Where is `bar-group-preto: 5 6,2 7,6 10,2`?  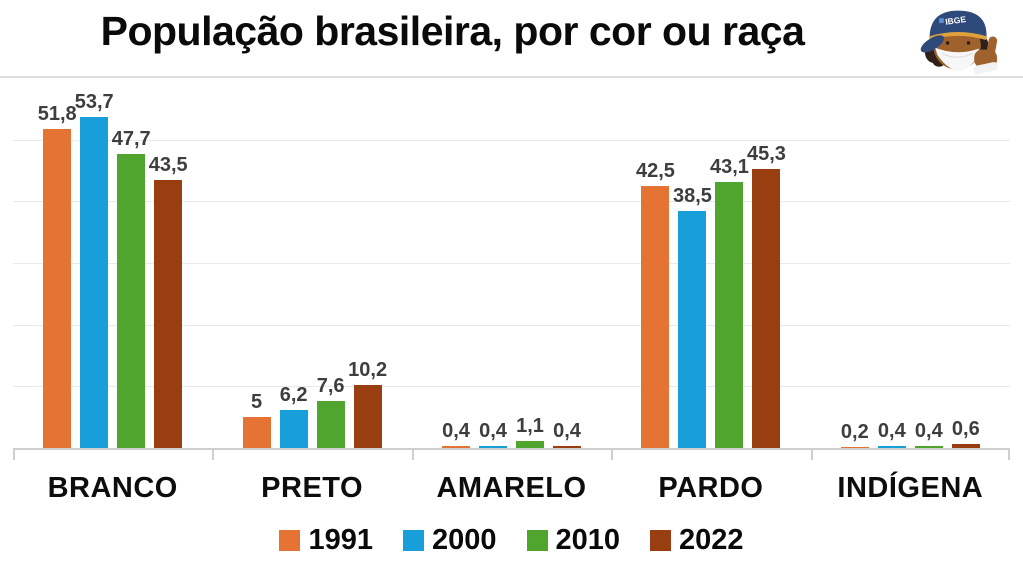
bar-group-preto: 5 6,2 7,6 10,2 is located at coordinates (311, 263).